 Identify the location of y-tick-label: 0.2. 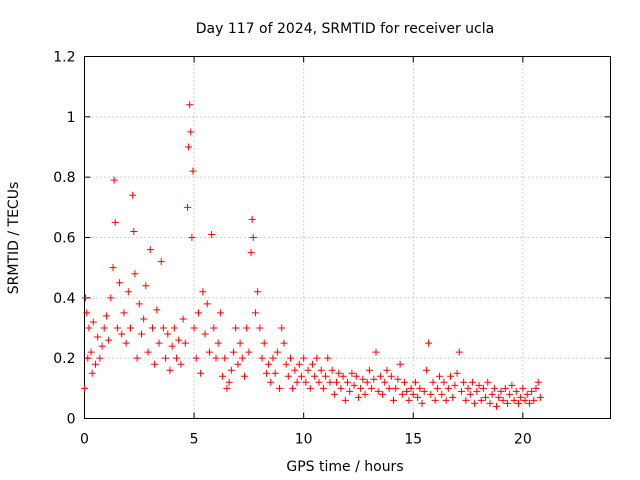
(64, 359).